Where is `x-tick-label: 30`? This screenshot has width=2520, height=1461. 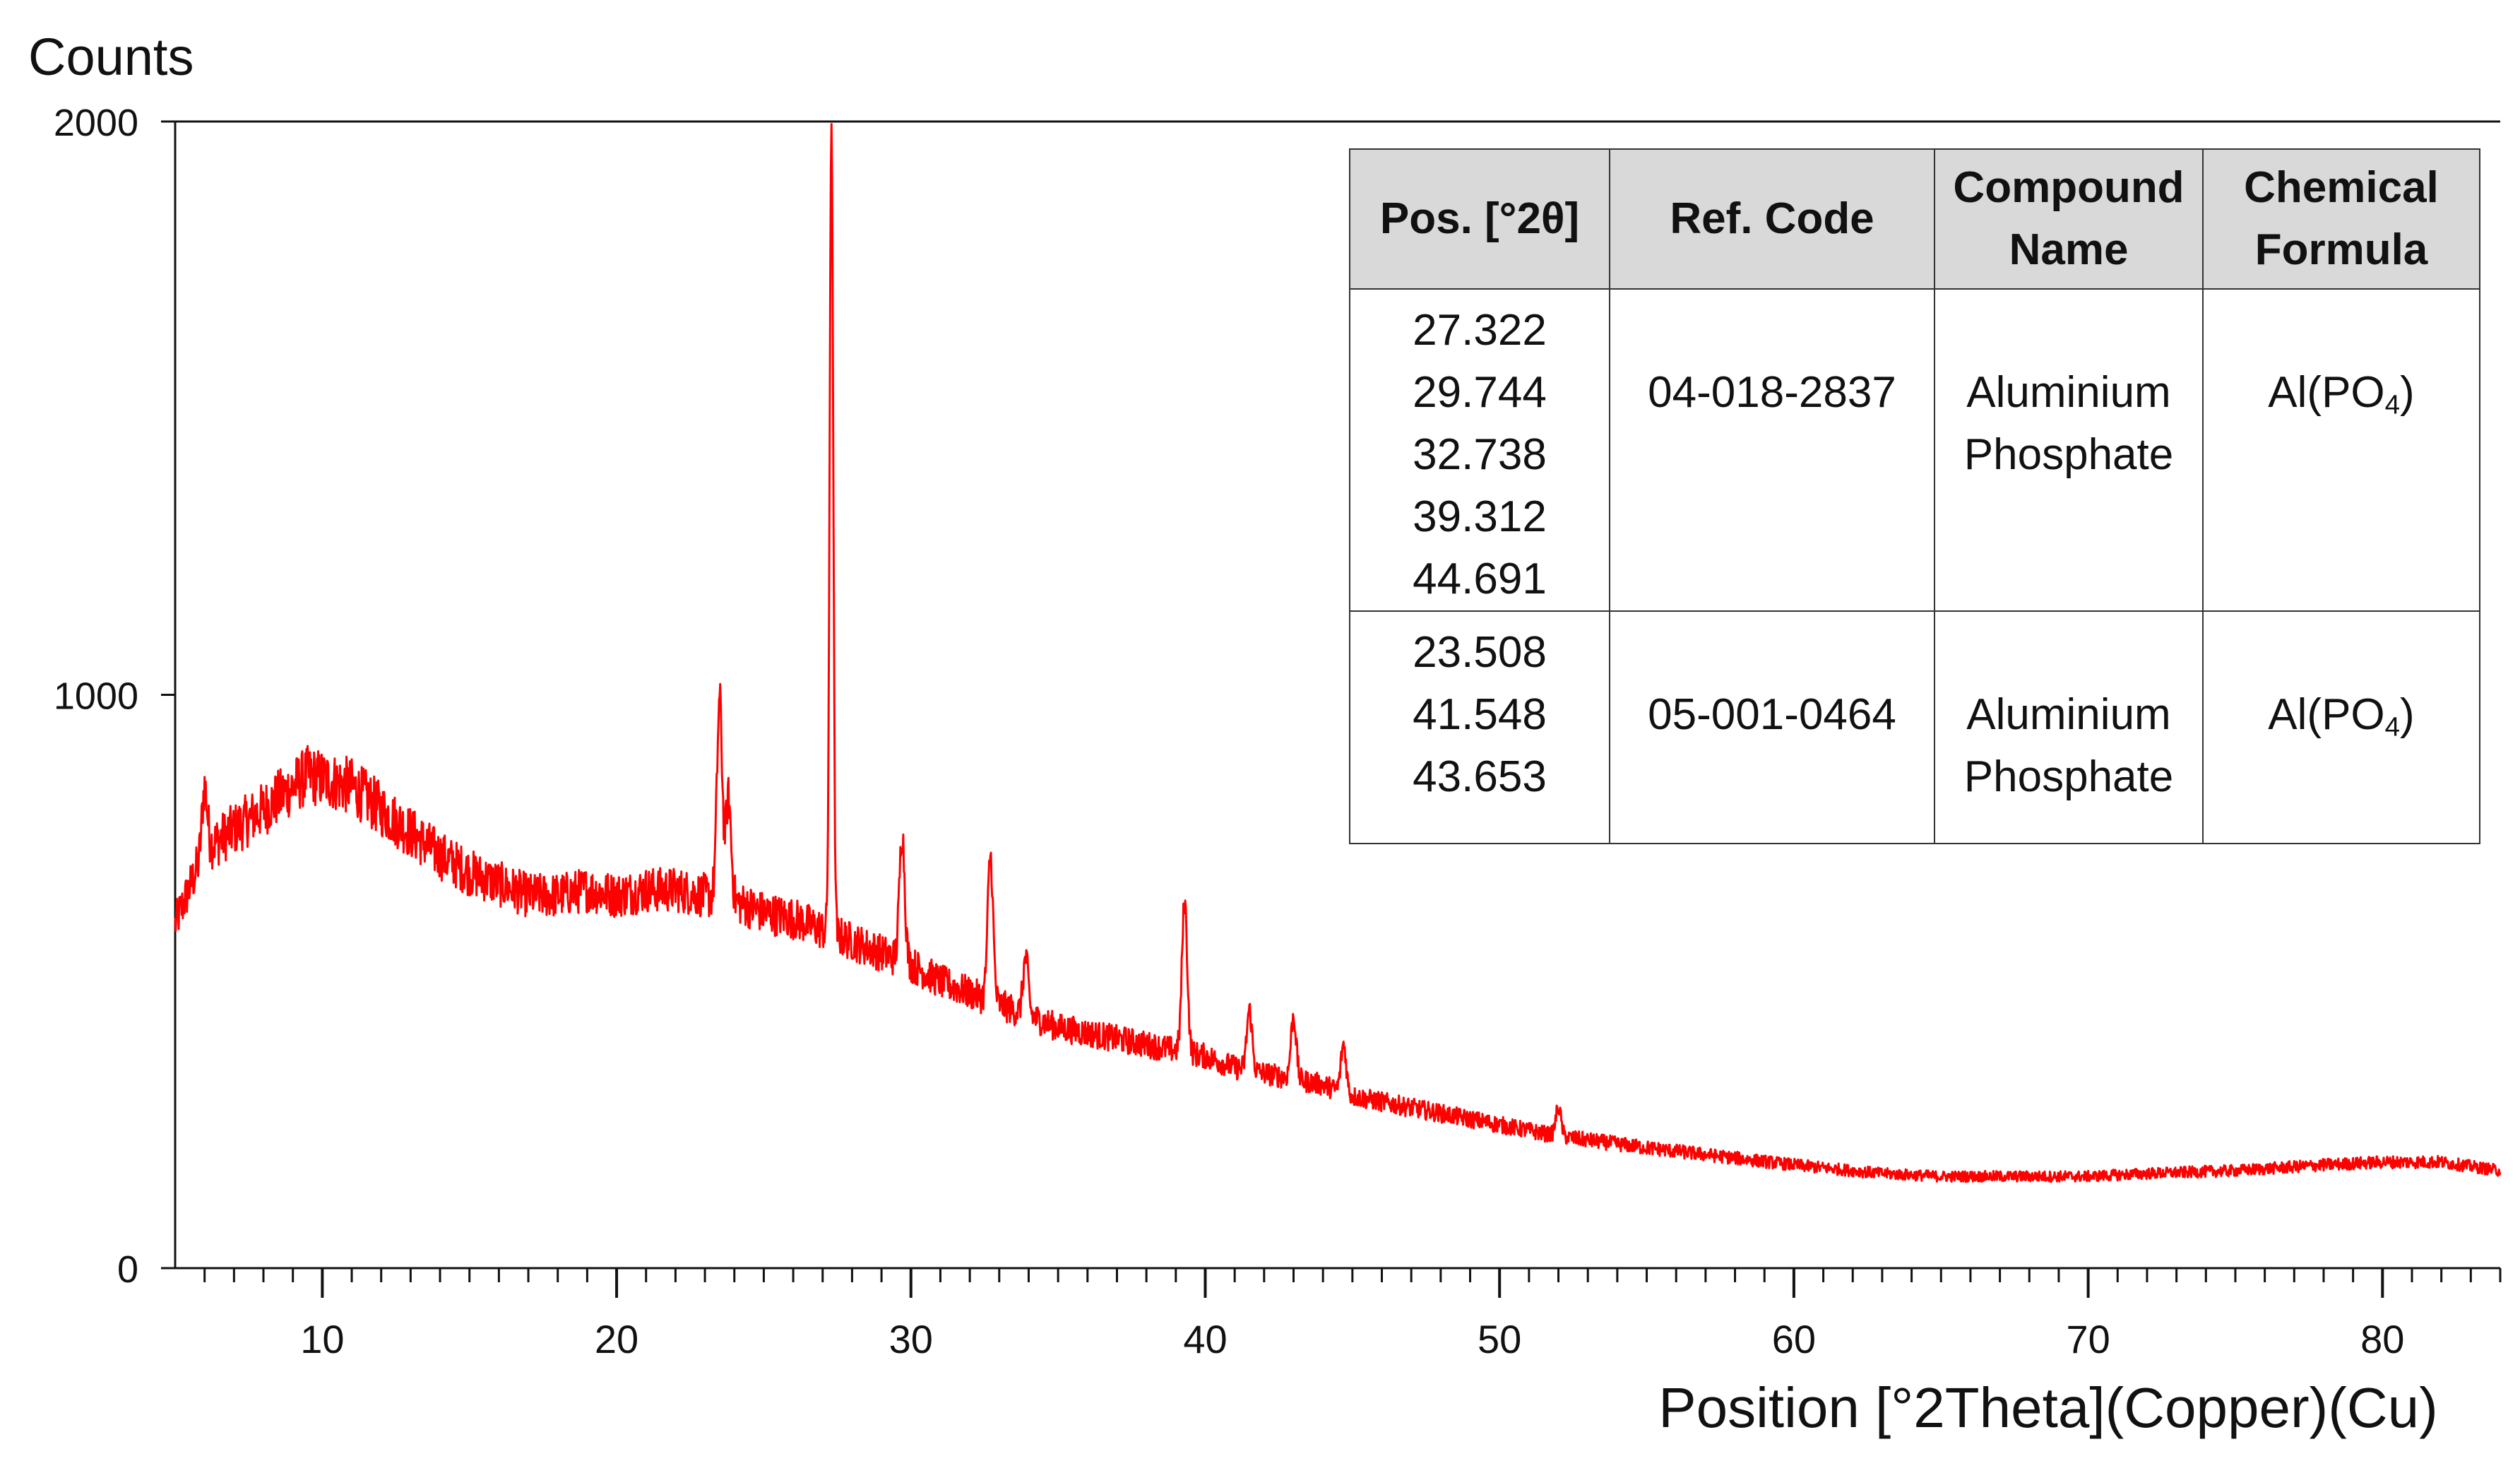
x-tick-label: 30 is located at coordinates (911, 1339).